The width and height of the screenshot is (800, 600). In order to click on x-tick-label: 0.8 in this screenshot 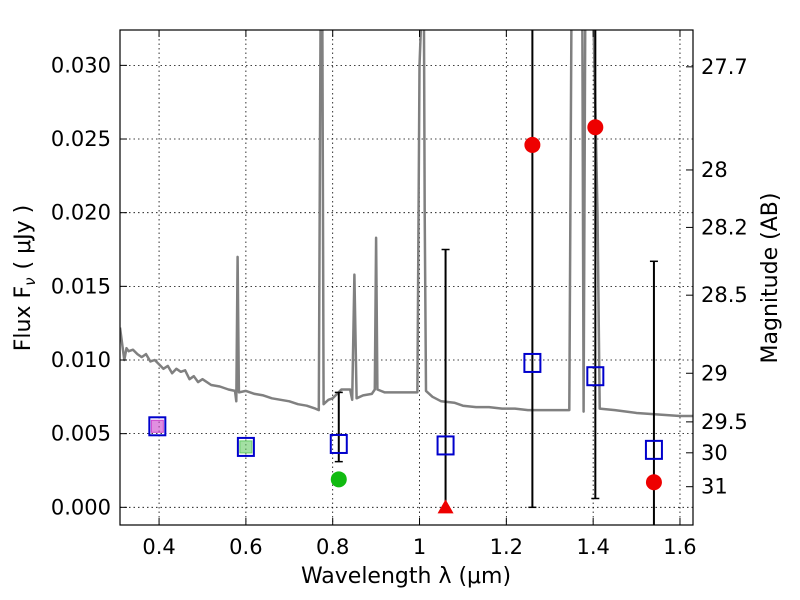, I will do `click(332, 547)`.